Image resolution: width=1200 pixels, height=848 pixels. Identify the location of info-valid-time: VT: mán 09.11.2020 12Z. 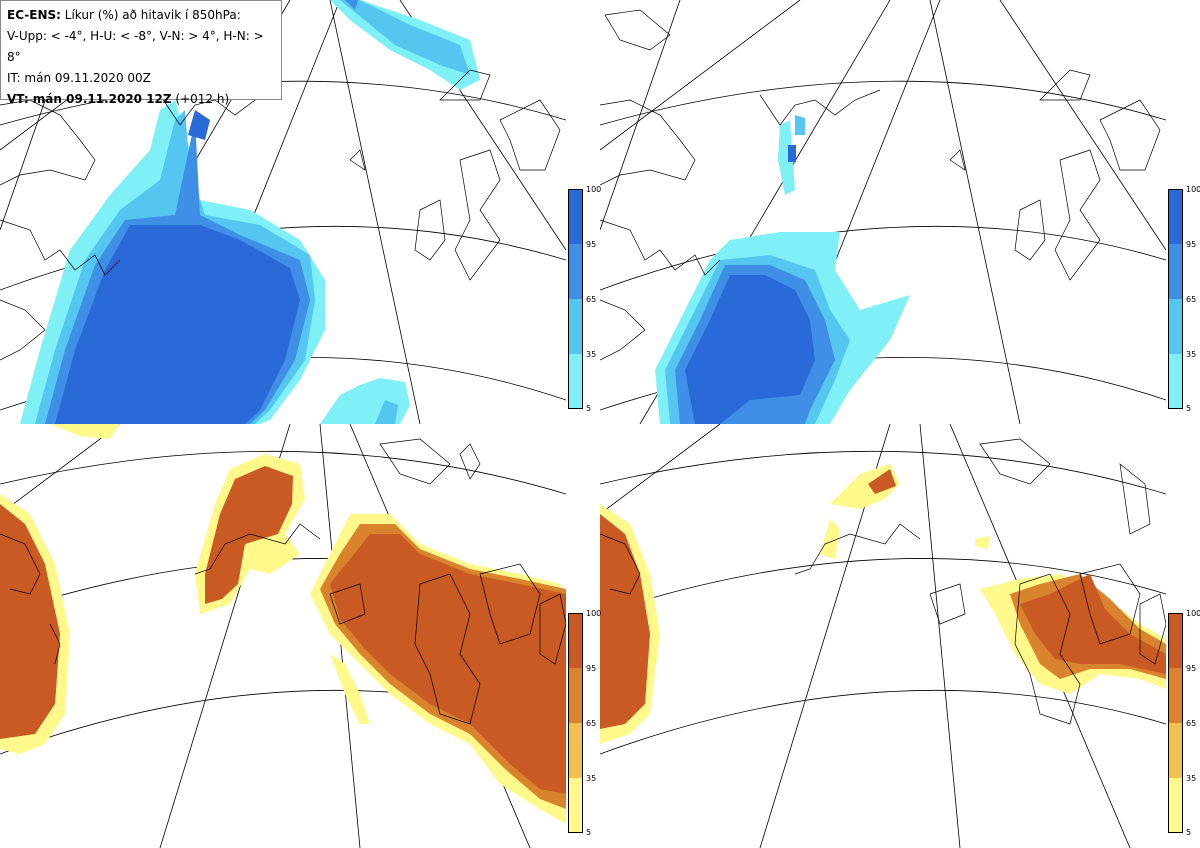
(89, 99).